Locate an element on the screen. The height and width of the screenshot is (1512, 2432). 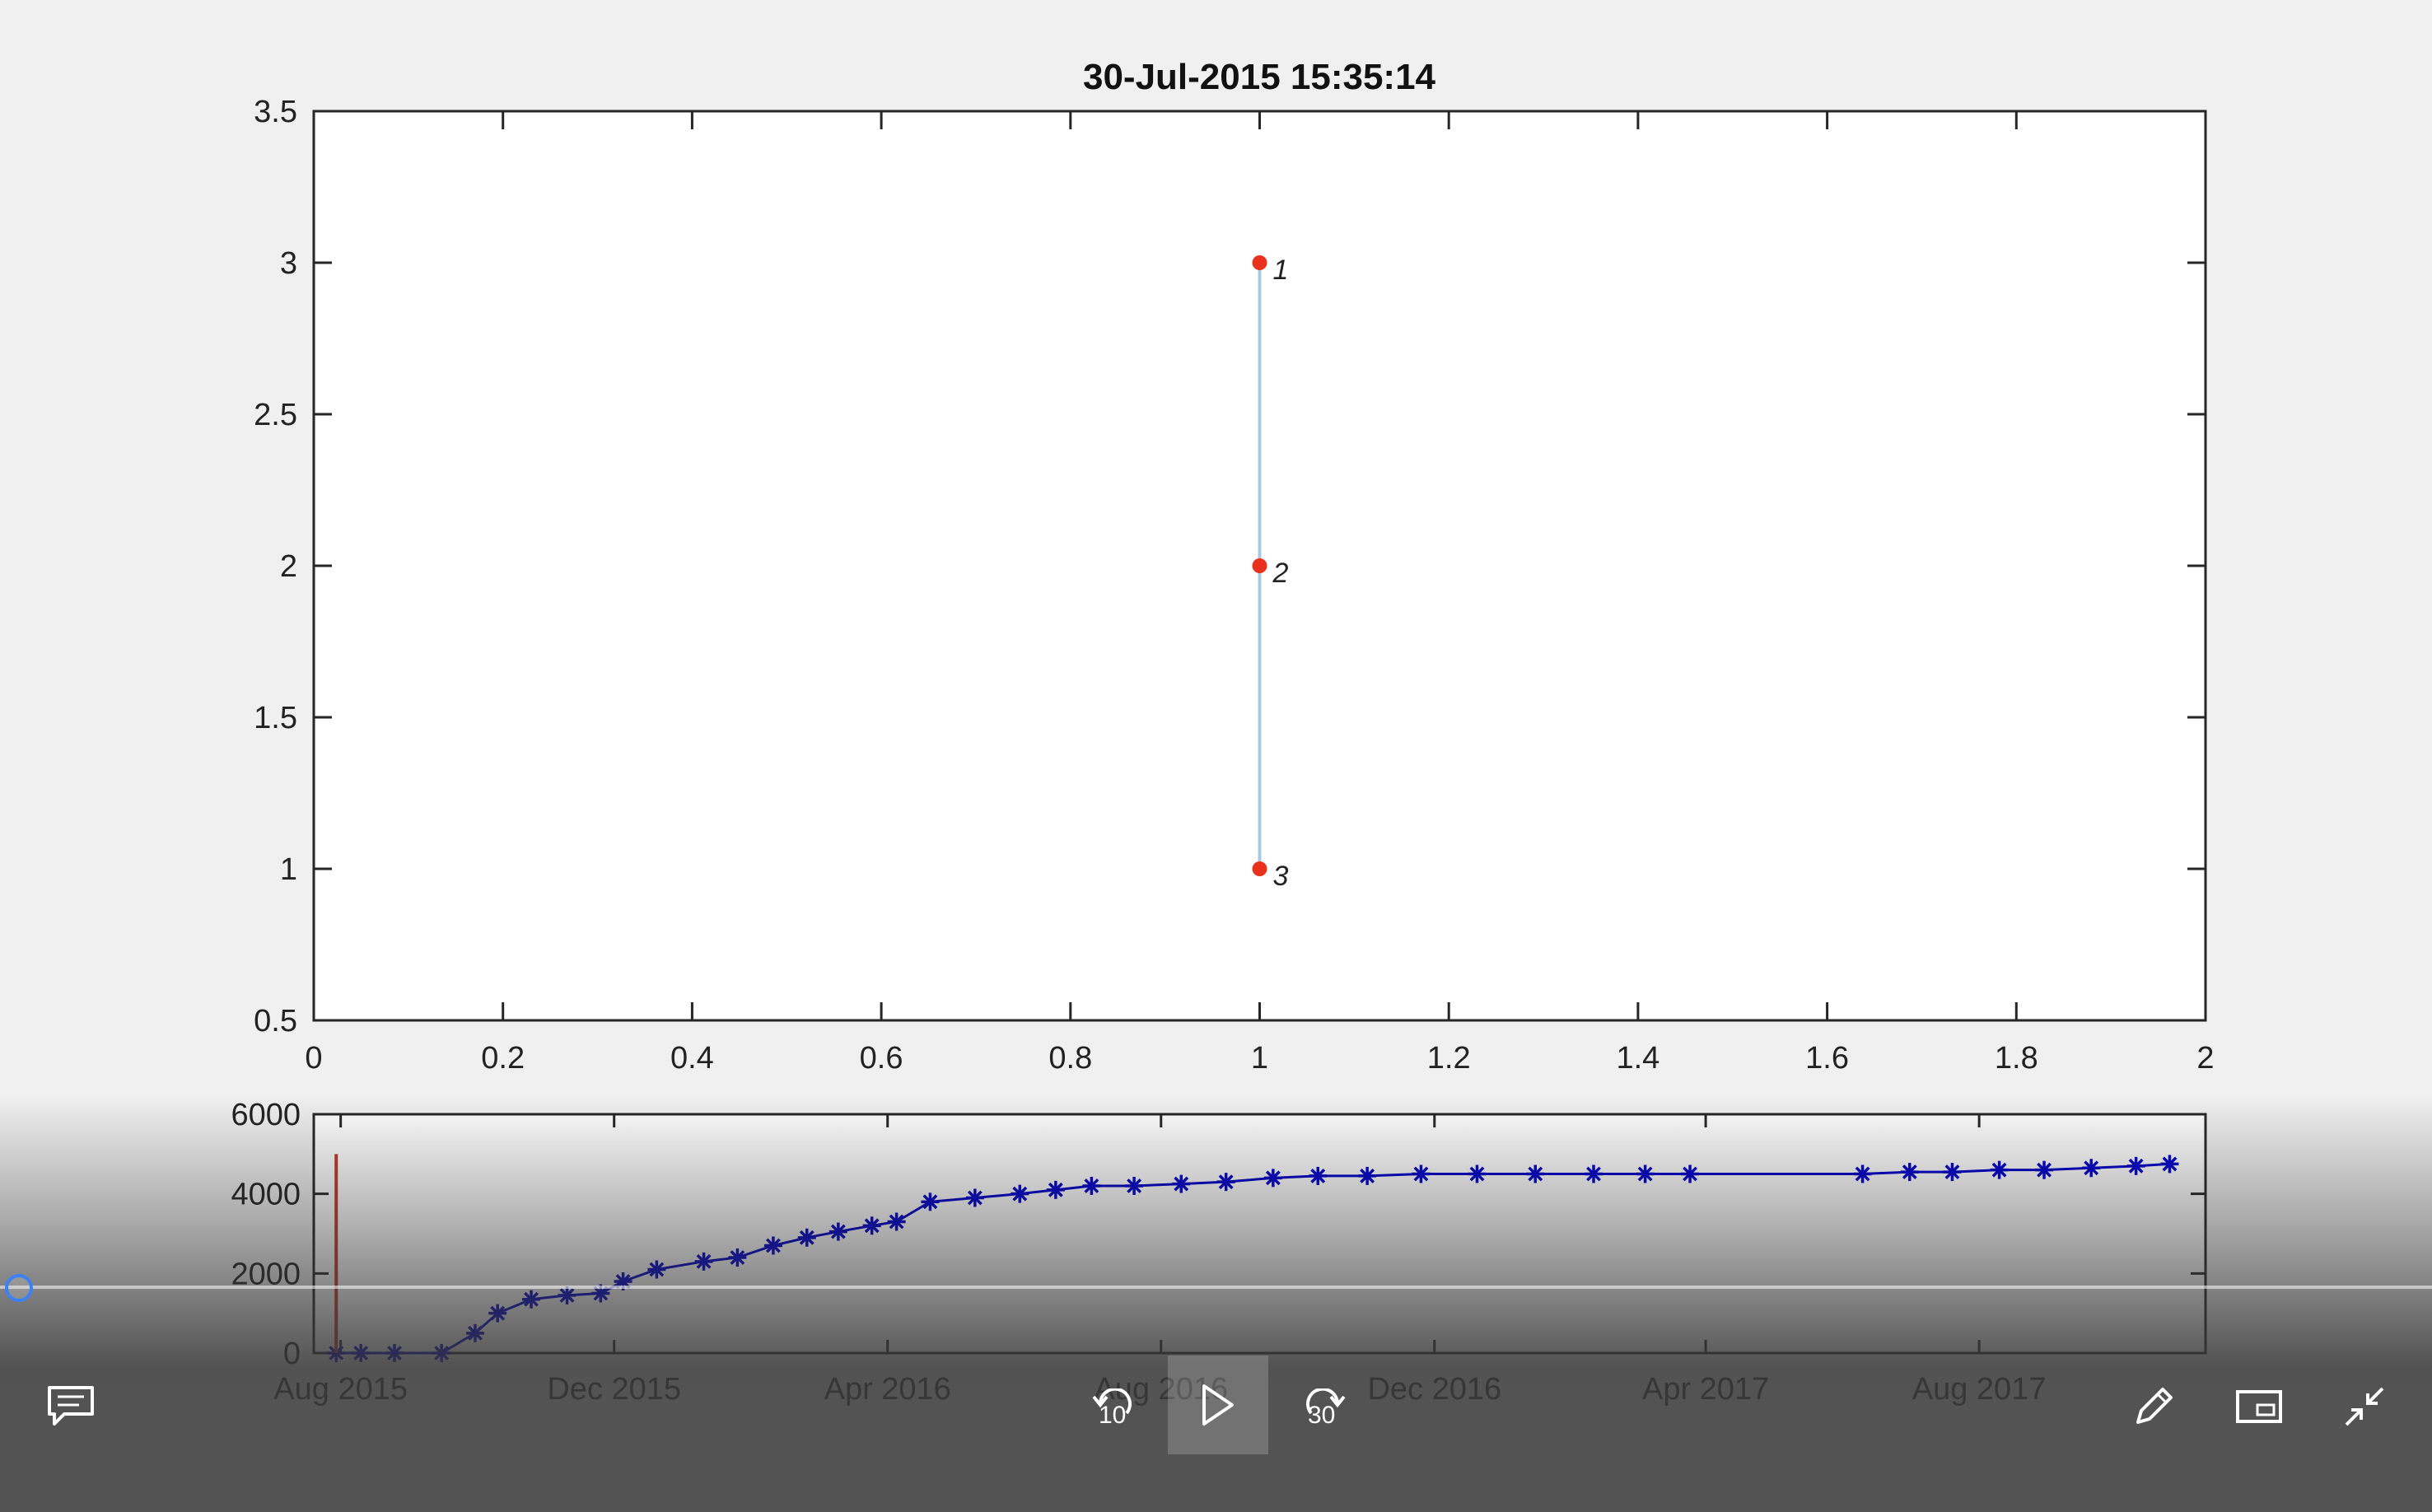
top-y-tick-label: 3.5 is located at coordinates (275, 112).